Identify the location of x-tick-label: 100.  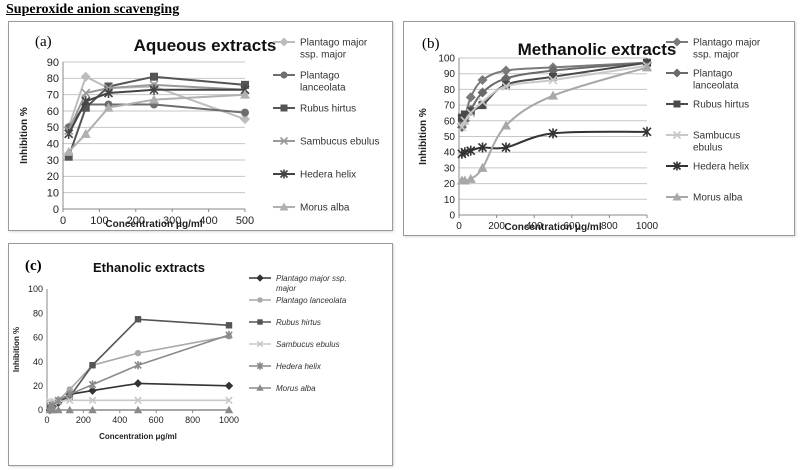
(99, 221).